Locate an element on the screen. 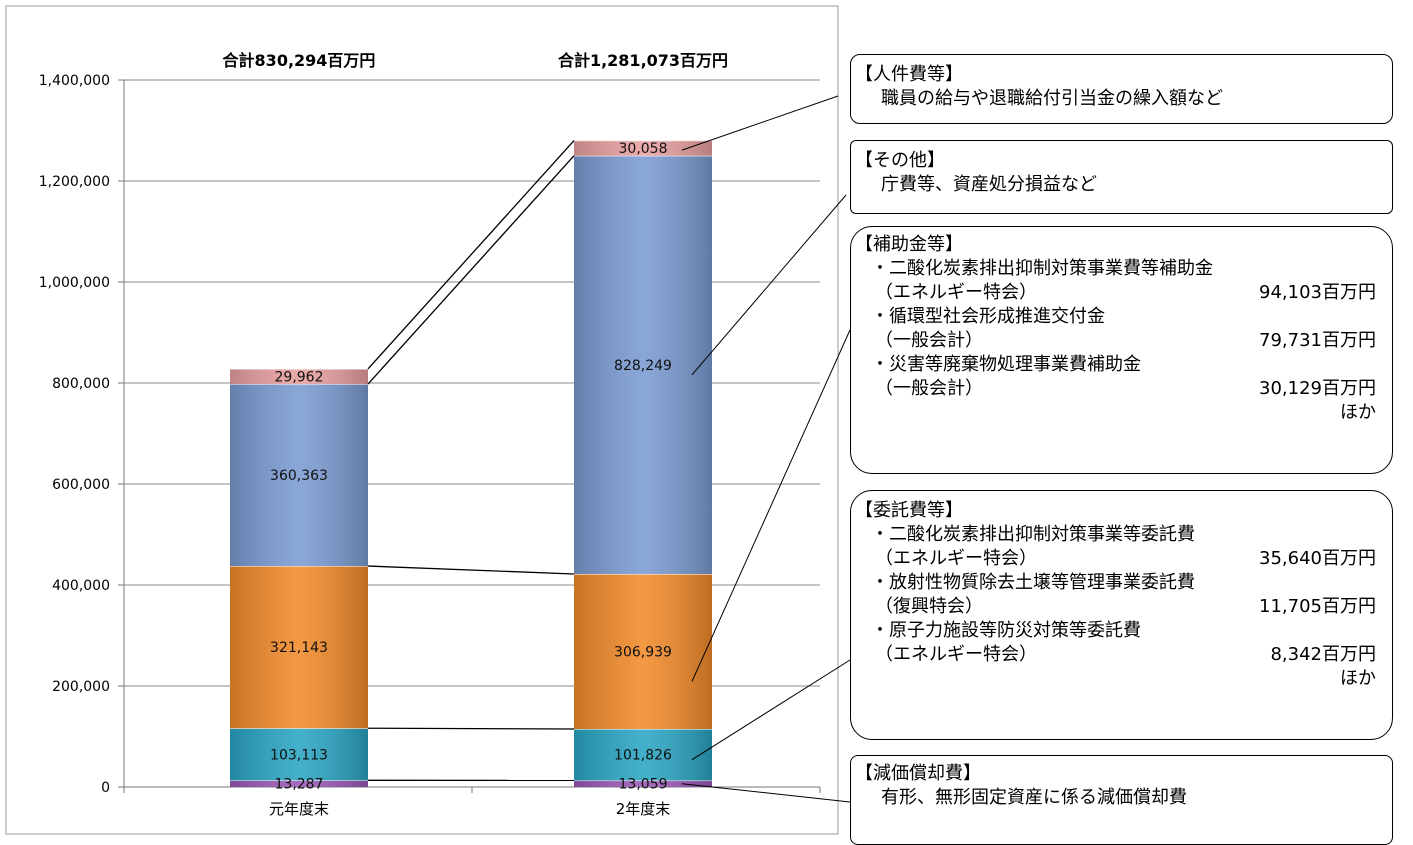 This screenshot has height=845, width=1413. hojo-item-amount: 79,731百万円 is located at coordinates (1317, 341).